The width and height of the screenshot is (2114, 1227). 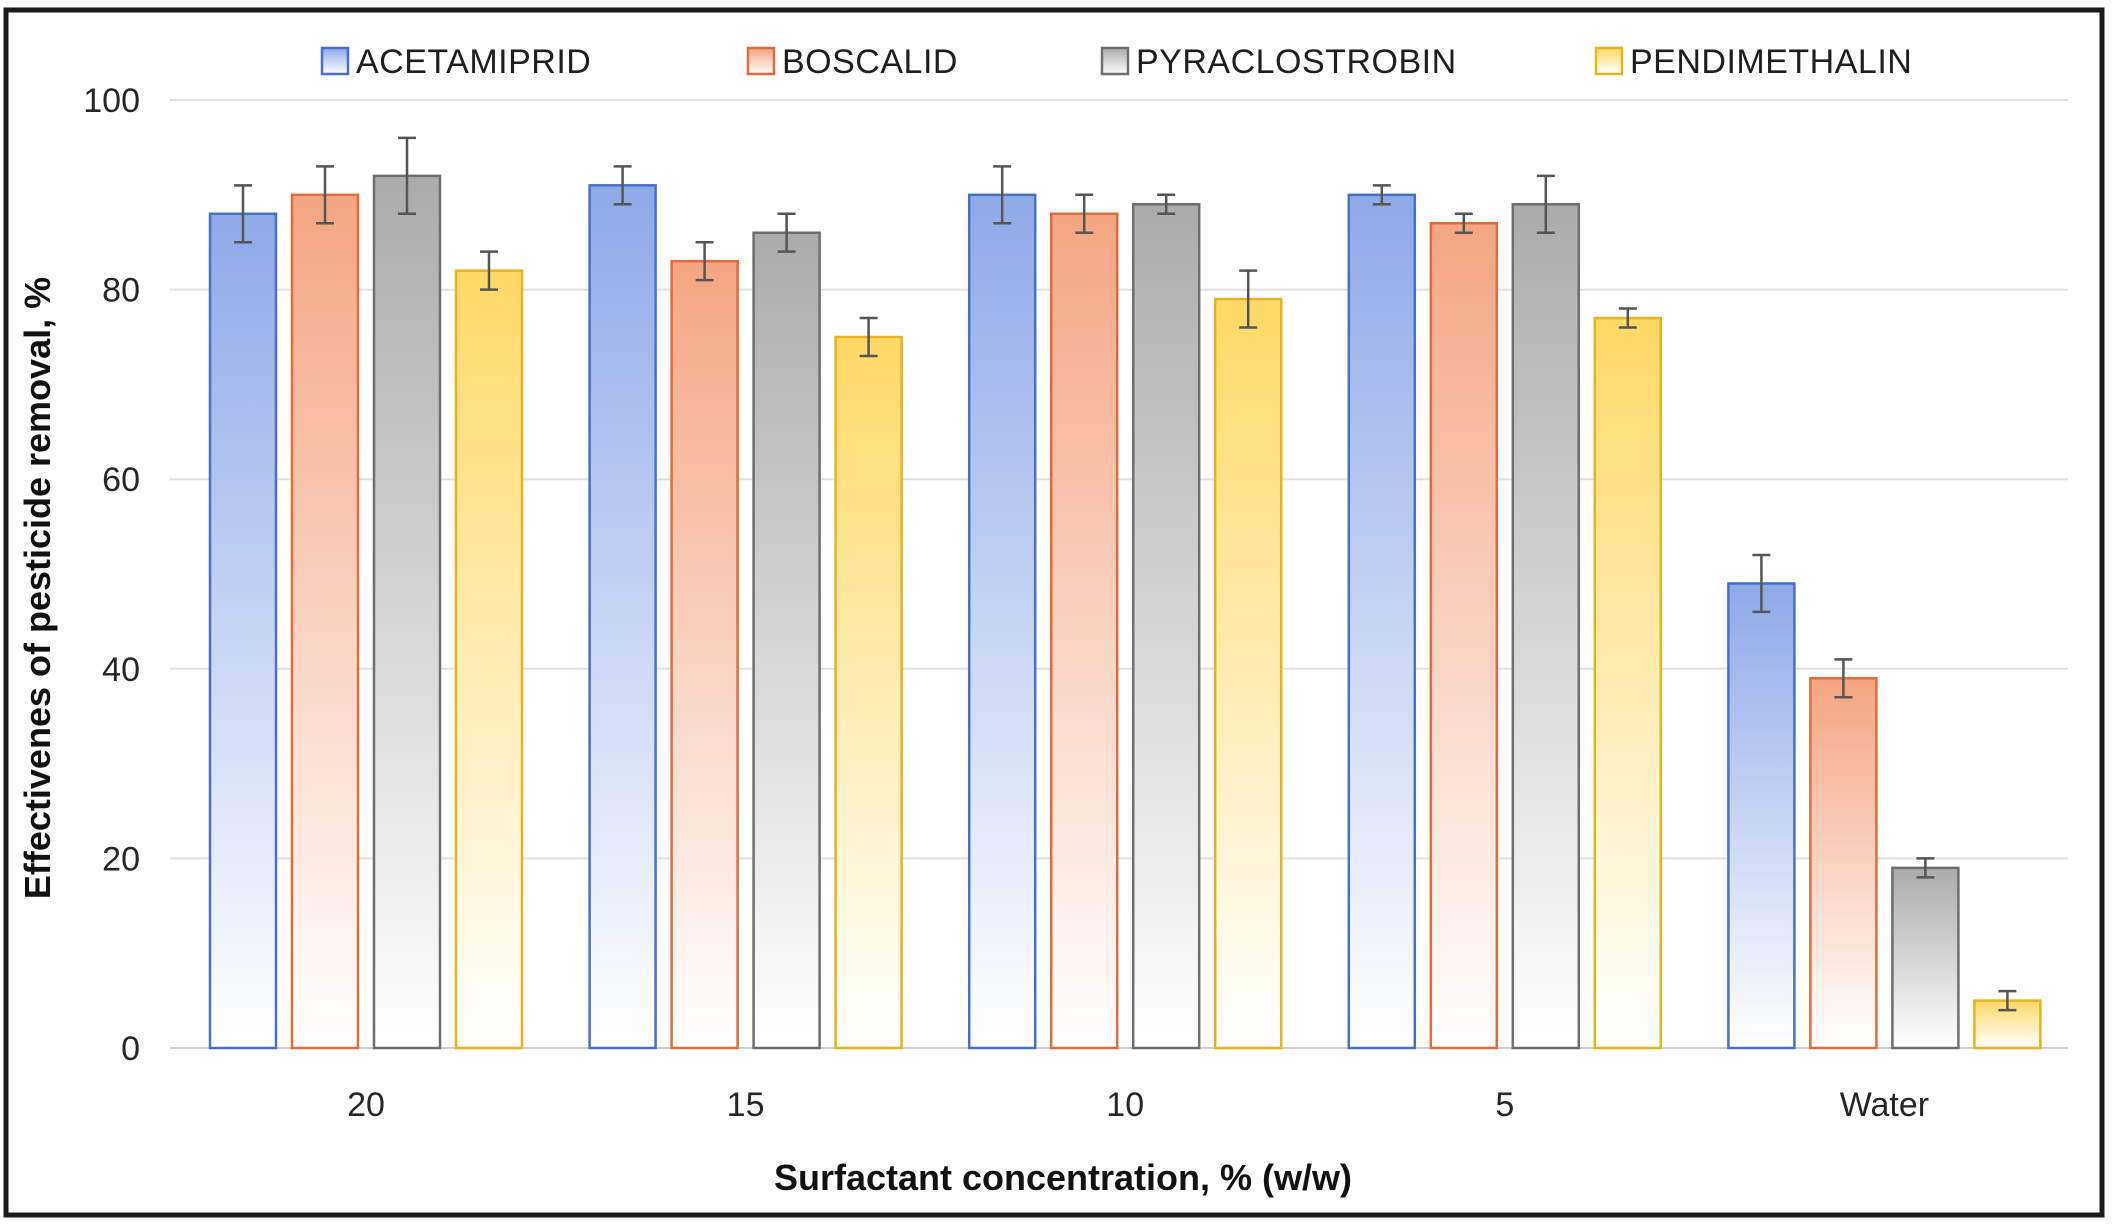 I want to click on y-tick-label: 40, so click(x=121, y=670).